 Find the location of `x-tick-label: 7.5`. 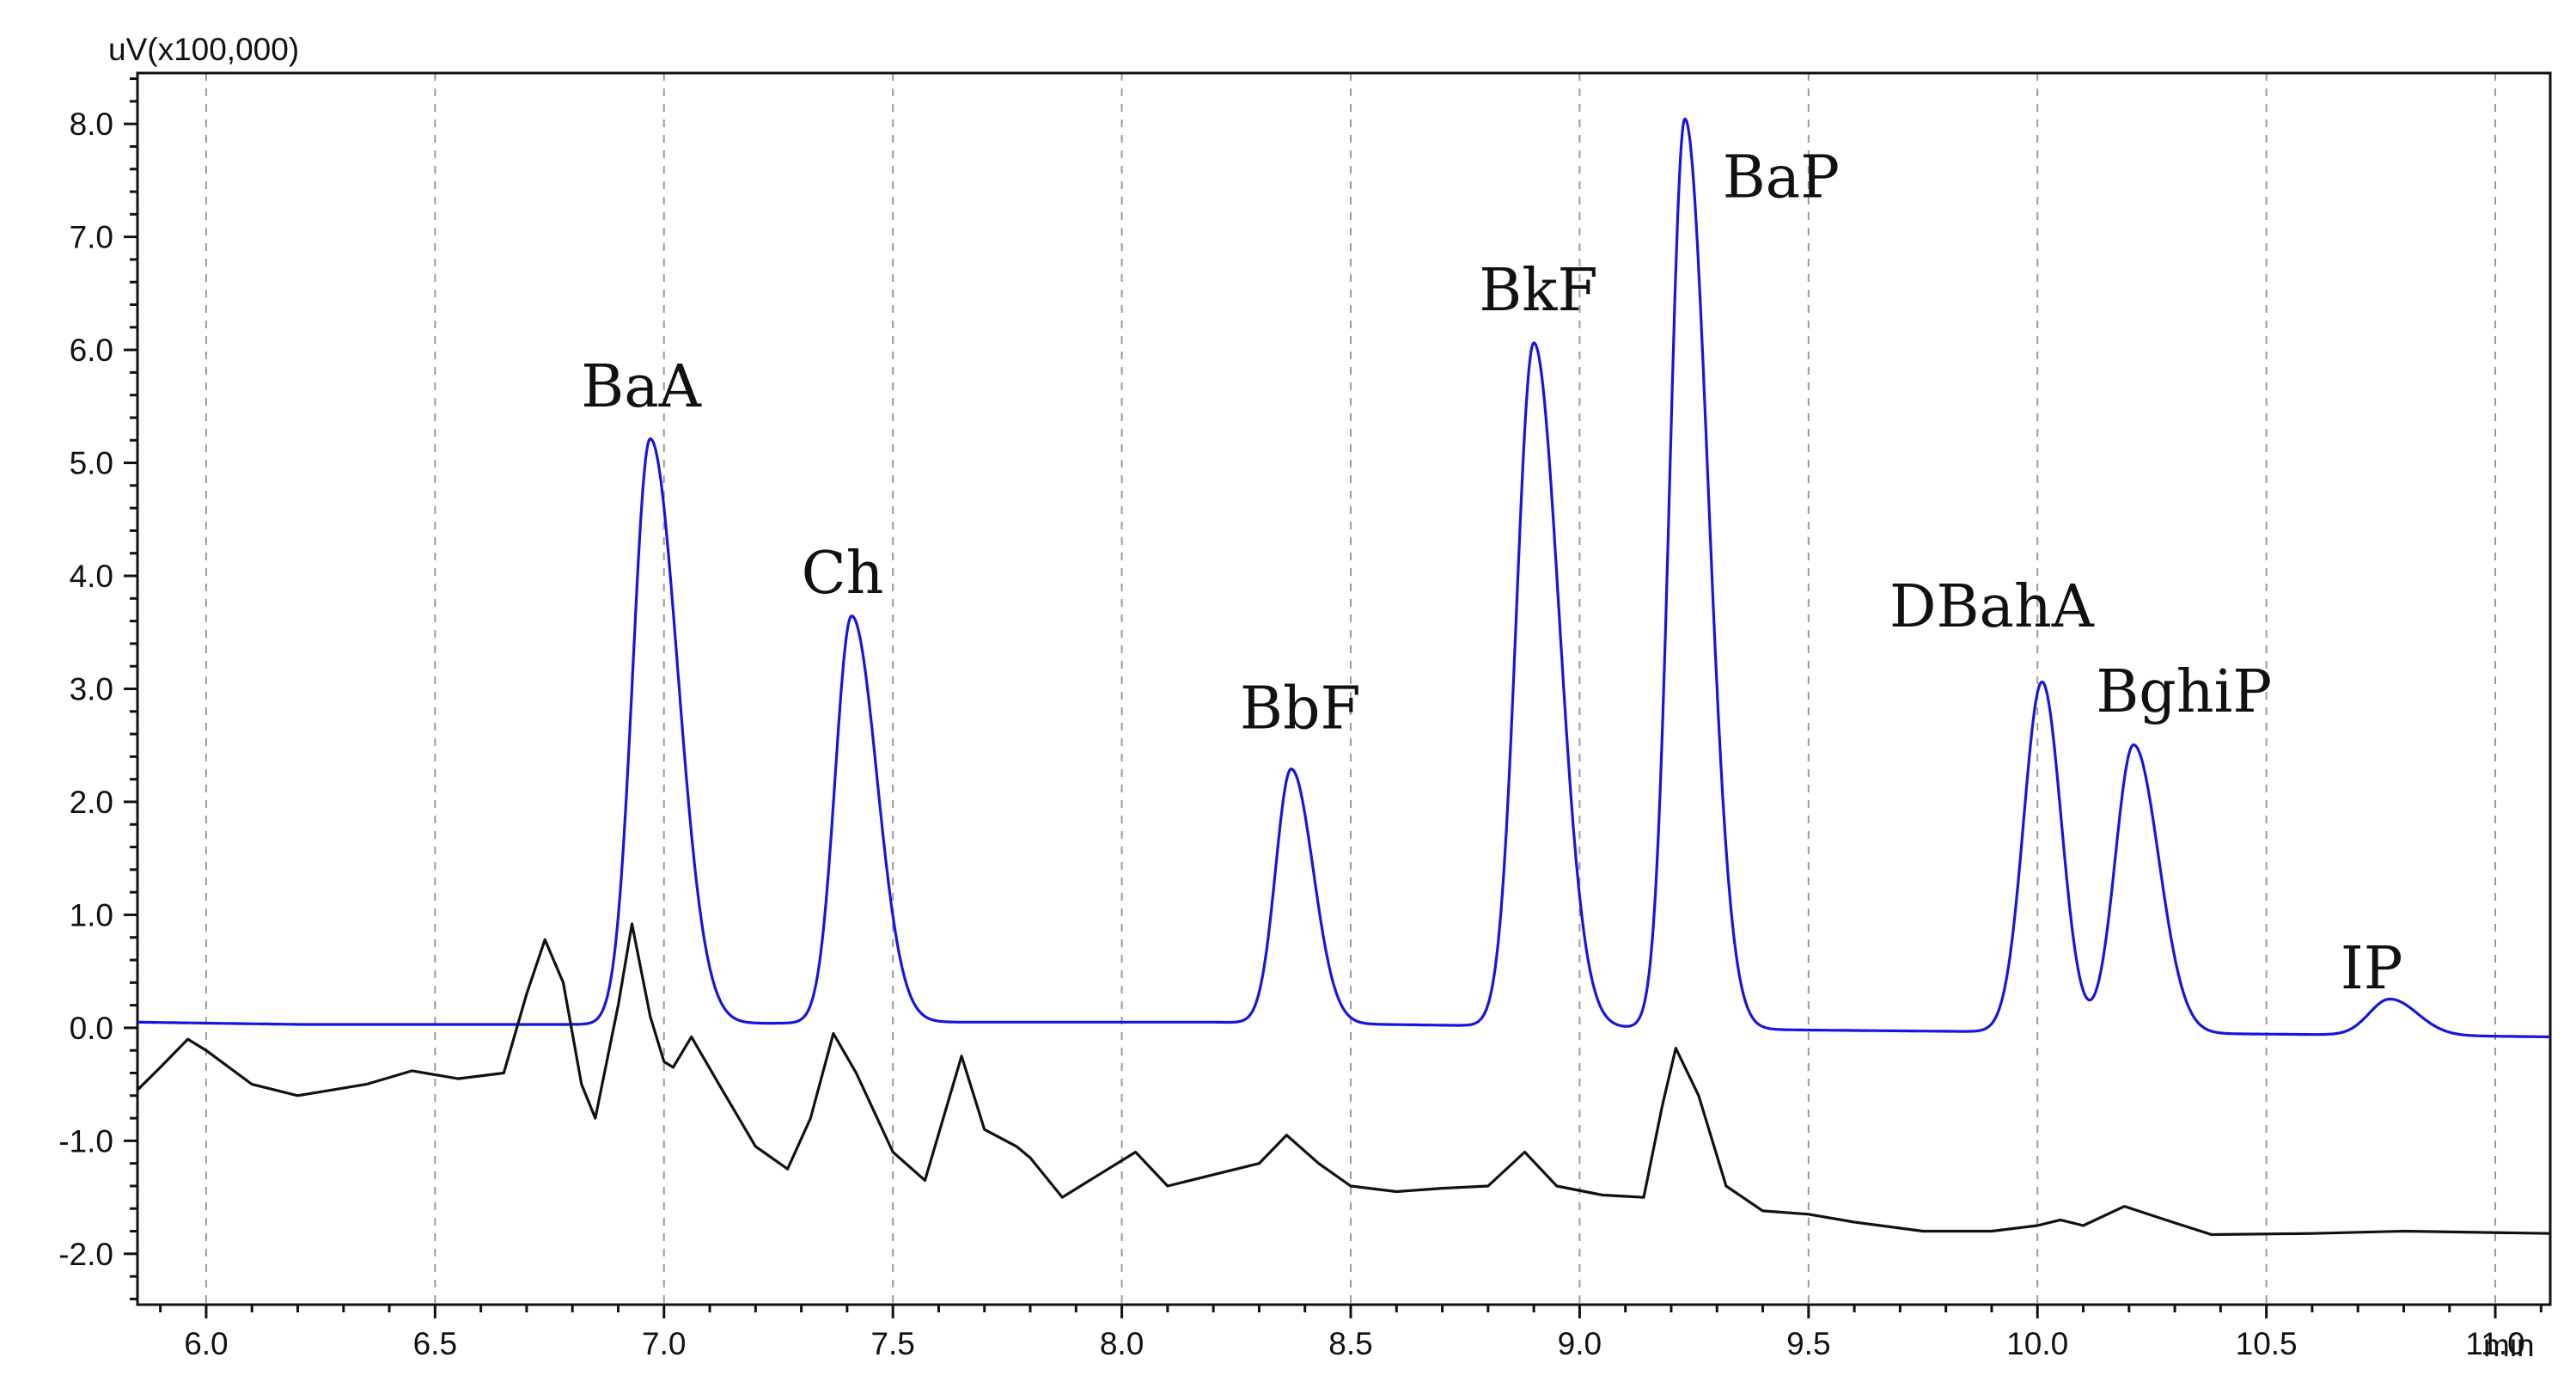

x-tick-label: 7.5 is located at coordinates (892, 1343).